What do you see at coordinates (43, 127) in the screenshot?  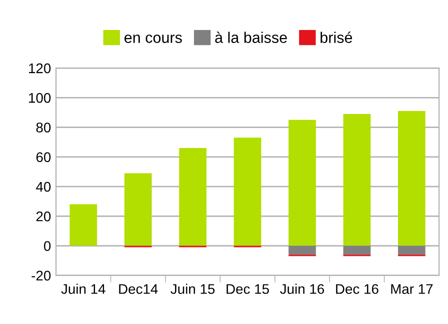 I see `y-tick-label: 80` at bounding box center [43, 127].